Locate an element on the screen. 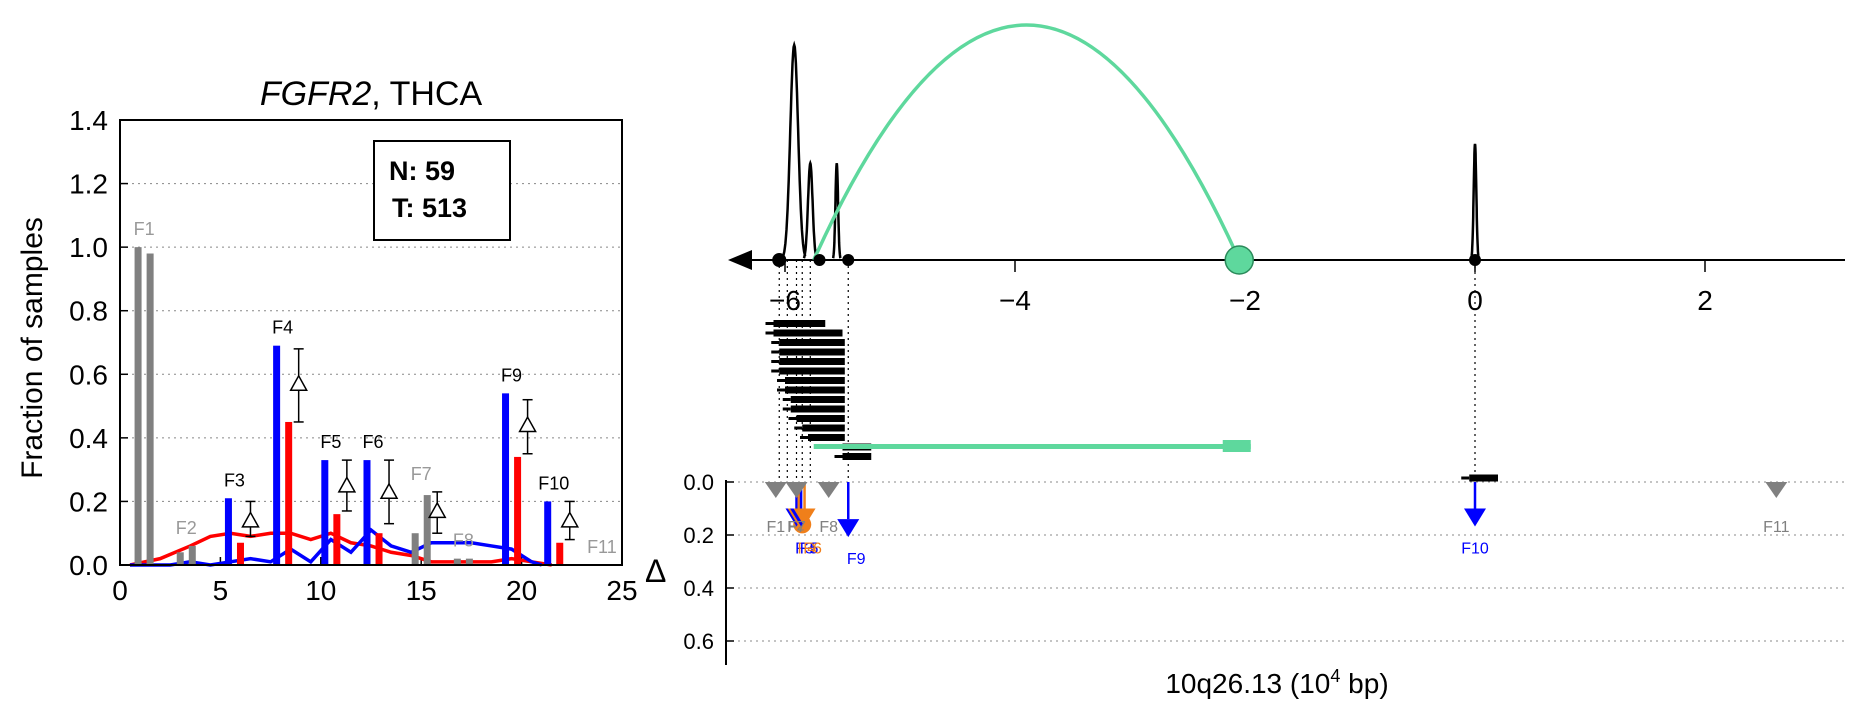 This screenshot has width=1851, height=718. genomic-tick-label: −6 is located at coordinates (785, 300).